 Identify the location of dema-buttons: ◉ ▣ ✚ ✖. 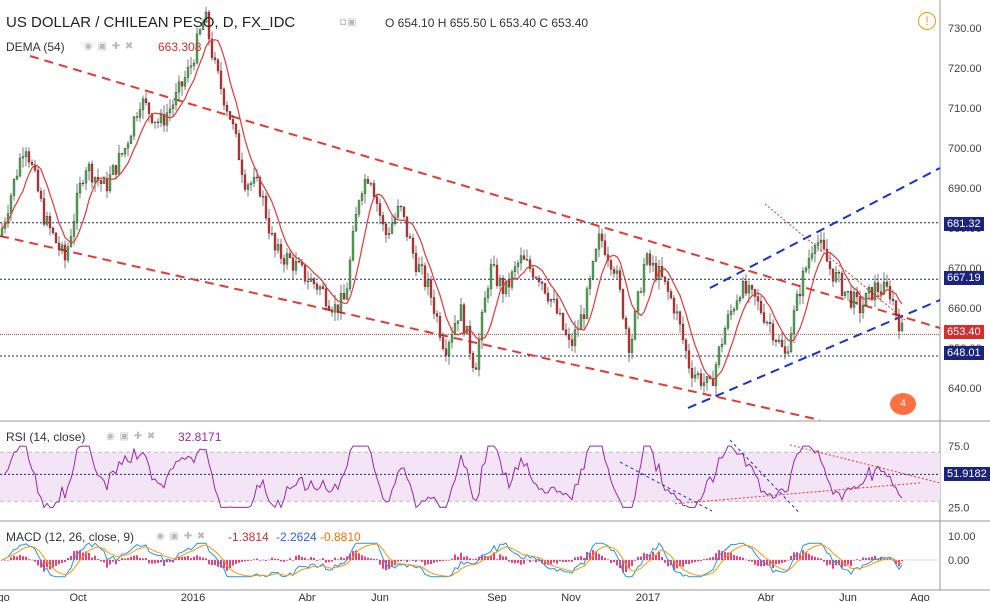
(109, 46).